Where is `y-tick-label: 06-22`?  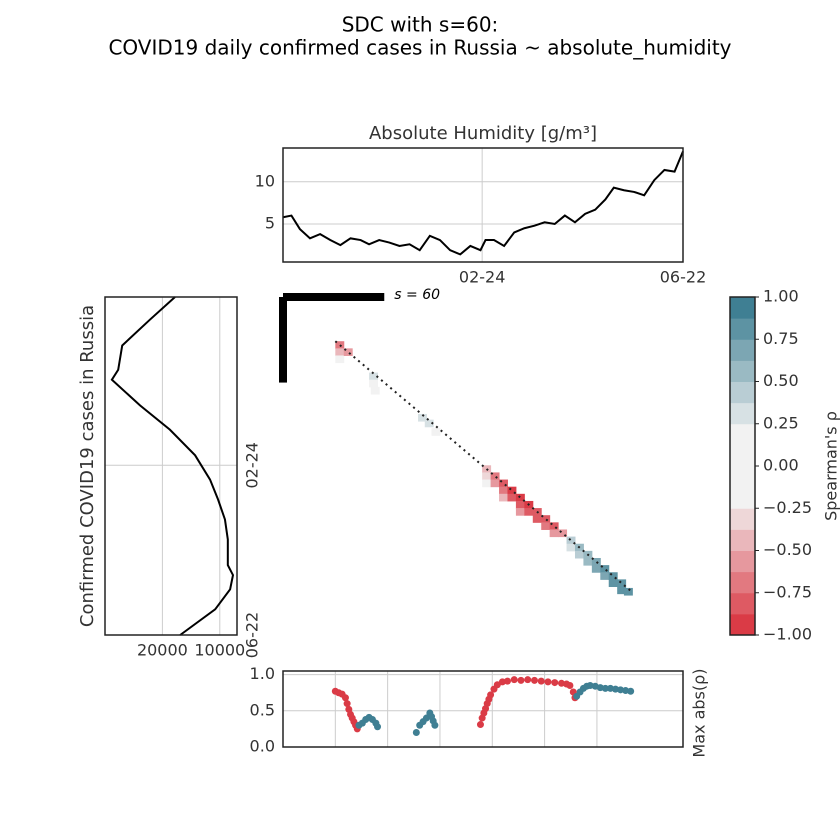 y-tick-label: 06-22 is located at coordinates (252, 635).